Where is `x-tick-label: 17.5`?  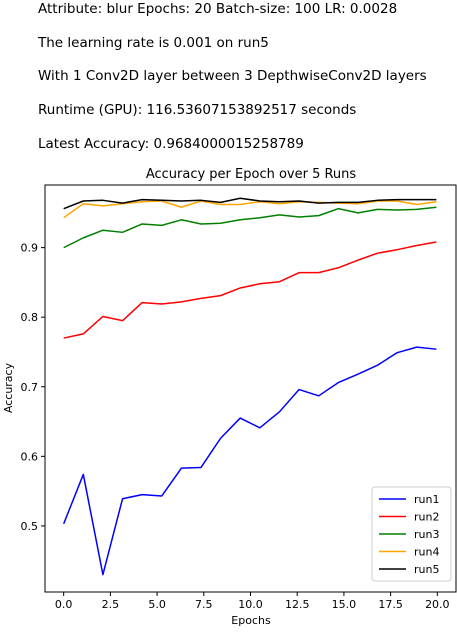 x-tick-label: 17.5 is located at coordinates (390, 604).